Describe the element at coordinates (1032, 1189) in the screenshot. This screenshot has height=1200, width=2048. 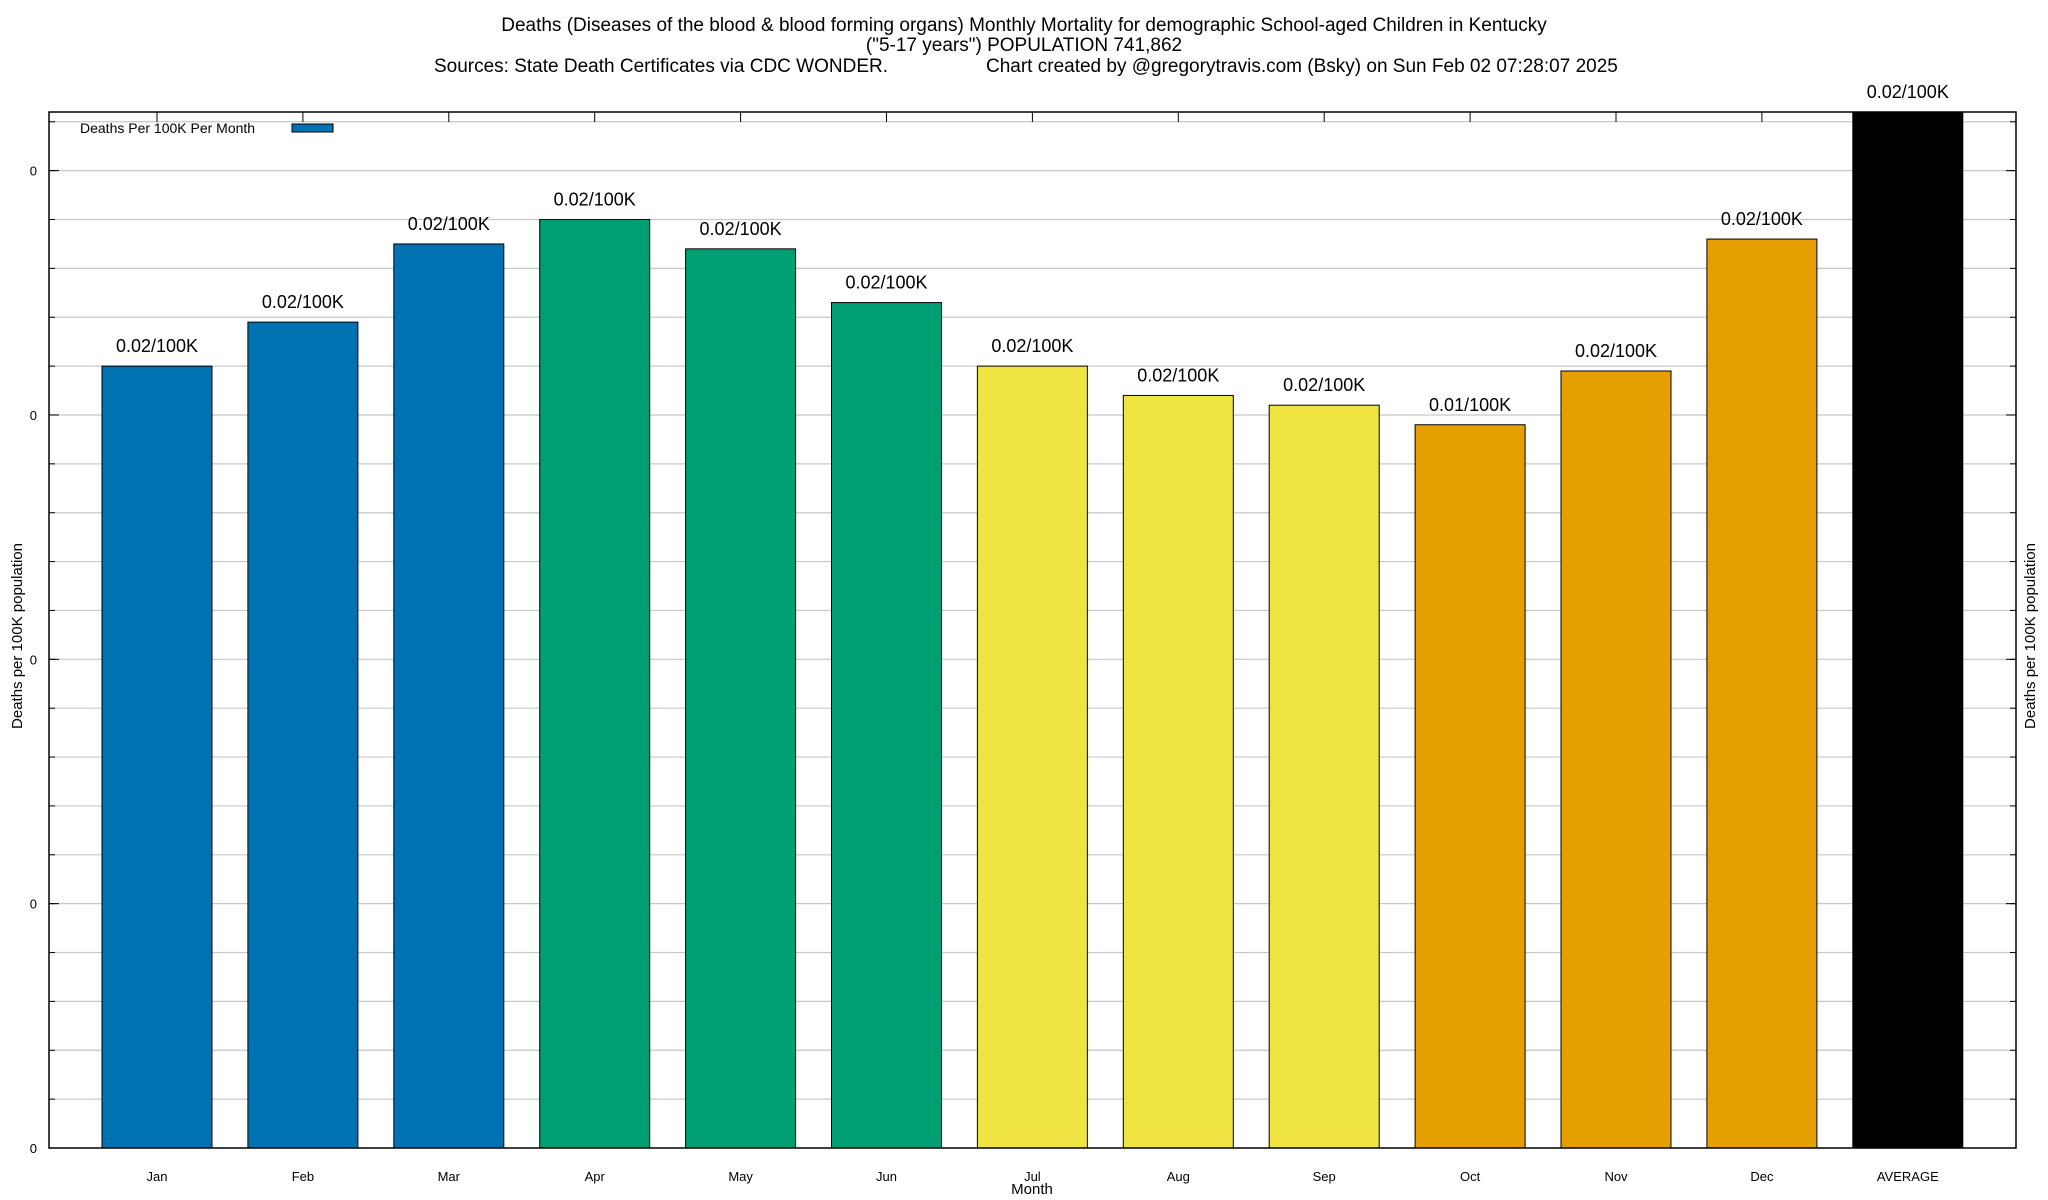
I see `x-axis-label: Month` at that location.